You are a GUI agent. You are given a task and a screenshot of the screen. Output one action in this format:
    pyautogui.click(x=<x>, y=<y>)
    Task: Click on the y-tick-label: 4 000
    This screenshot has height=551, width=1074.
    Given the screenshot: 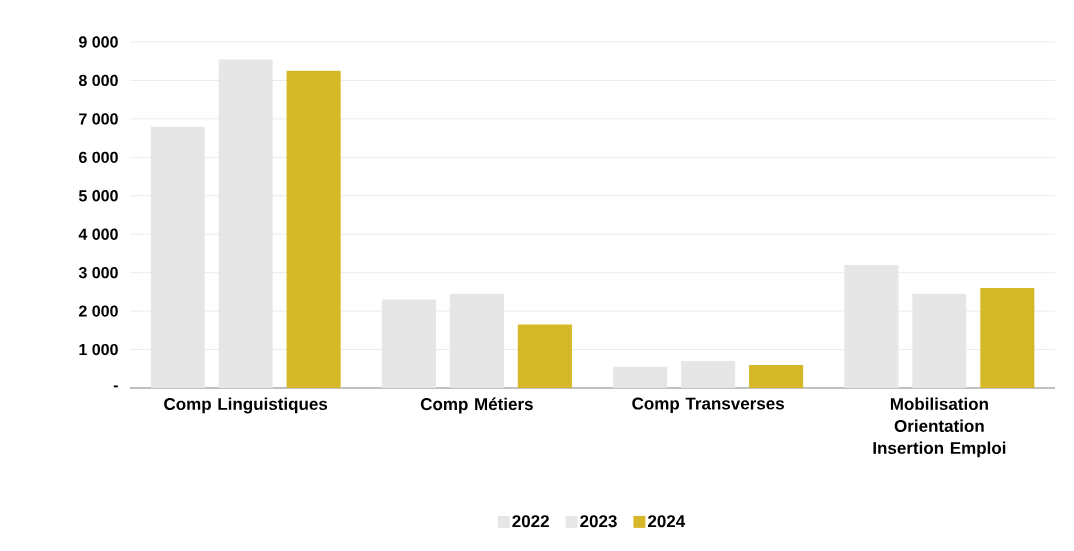 What is the action you would take?
    pyautogui.click(x=98, y=234)
    